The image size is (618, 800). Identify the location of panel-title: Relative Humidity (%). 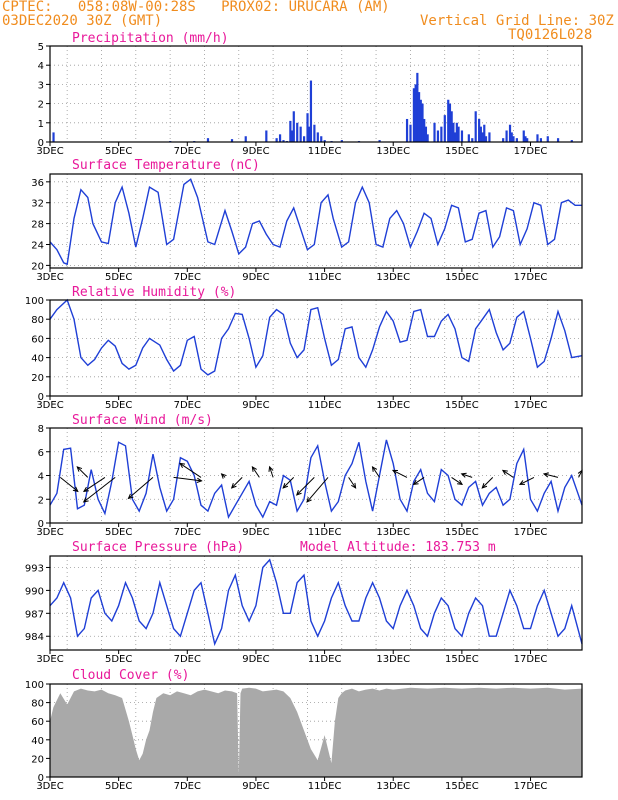
(154, 292).